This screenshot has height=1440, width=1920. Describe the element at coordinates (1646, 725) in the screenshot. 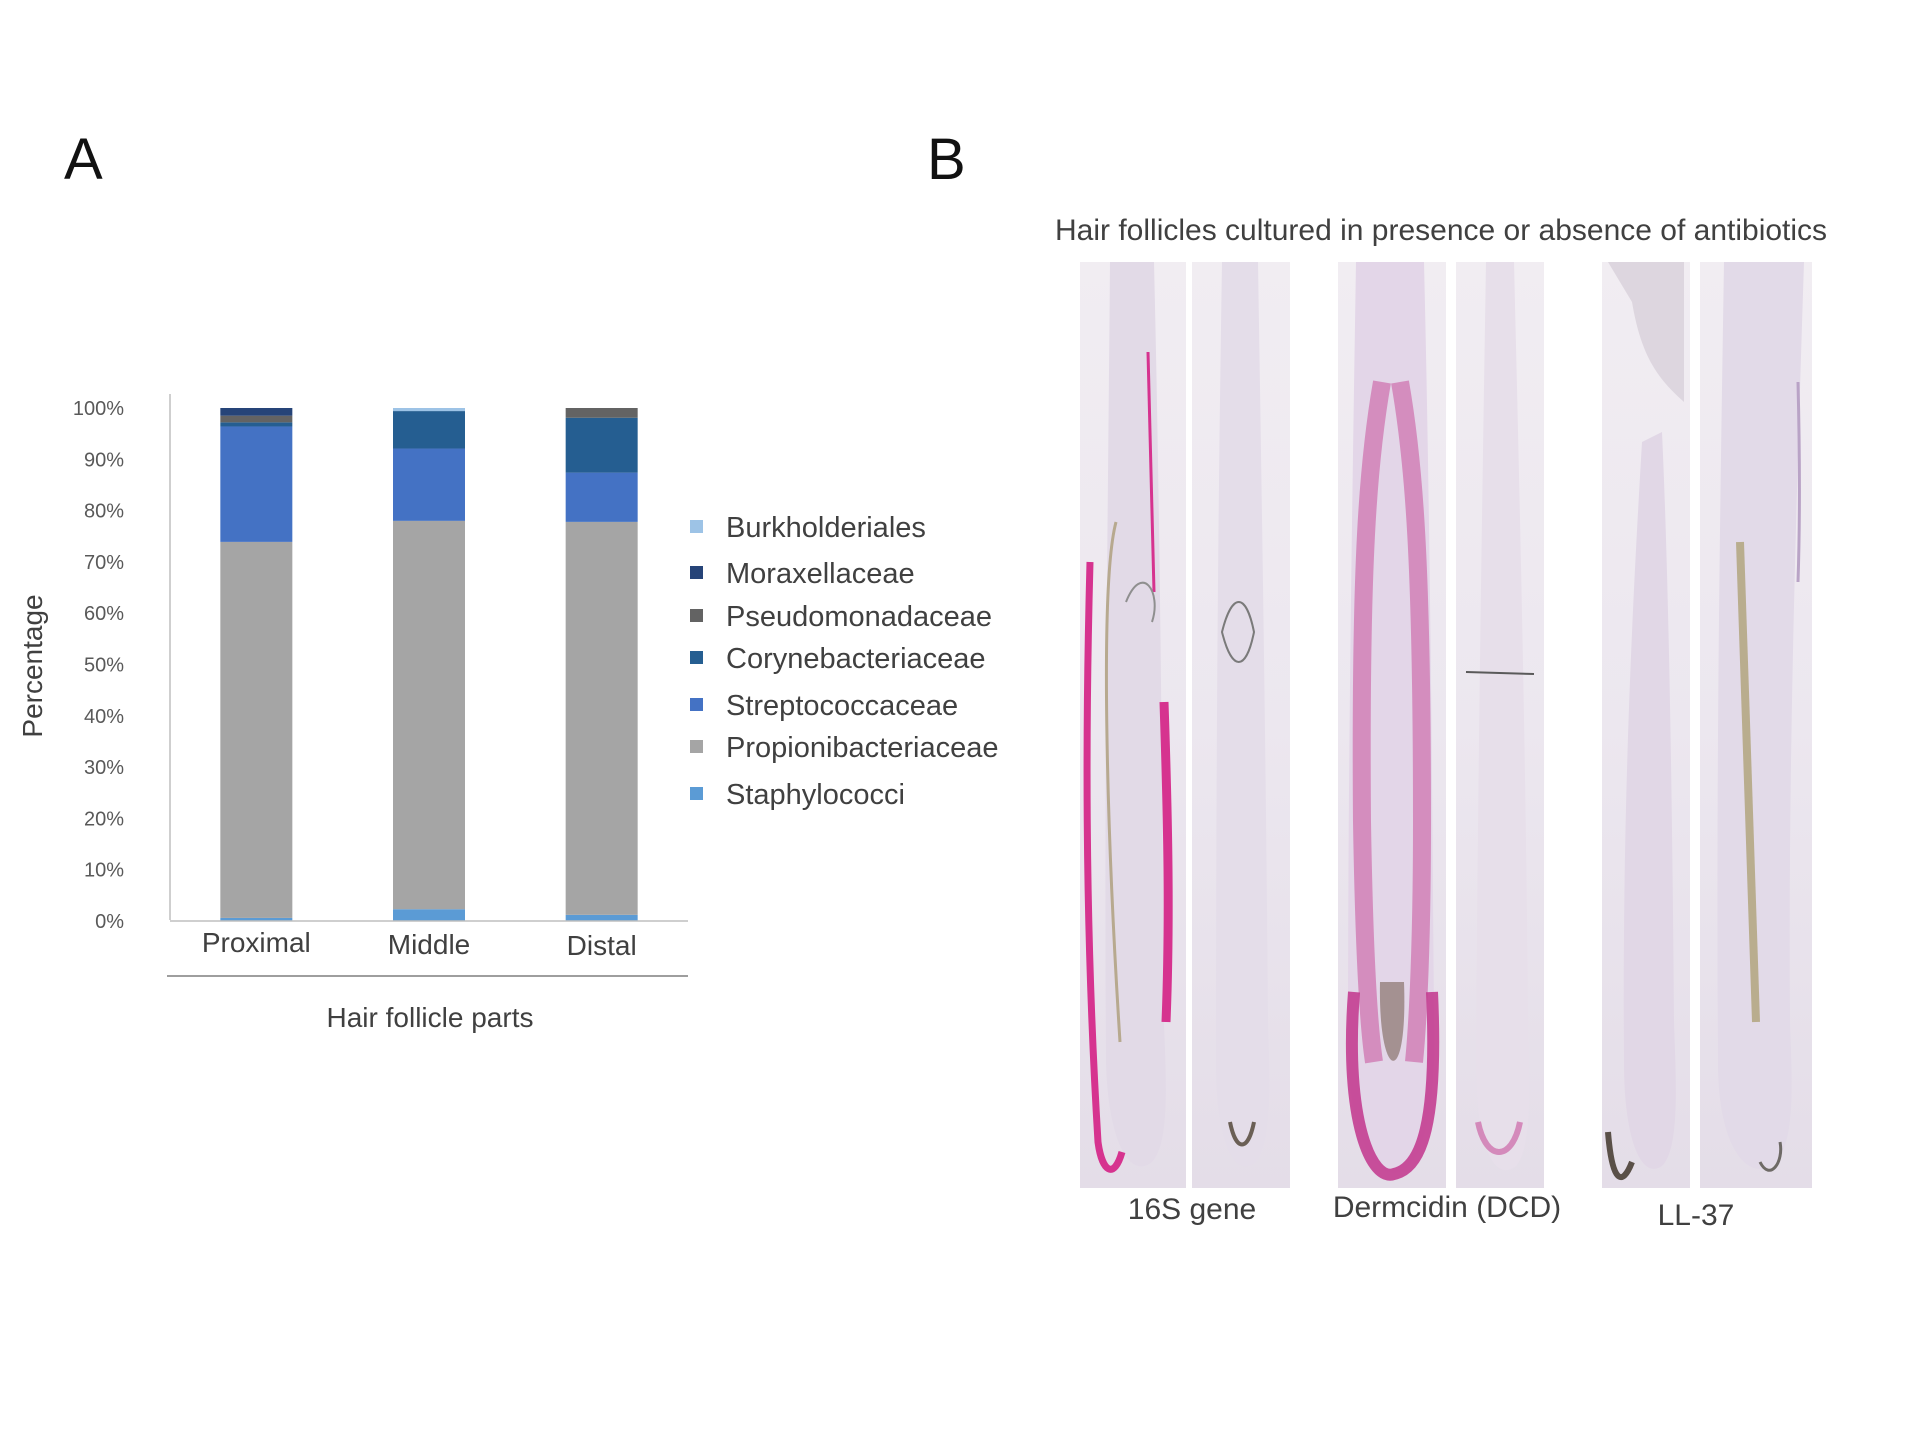

I see `micro-ll37-antibiotics-absent` at that location.